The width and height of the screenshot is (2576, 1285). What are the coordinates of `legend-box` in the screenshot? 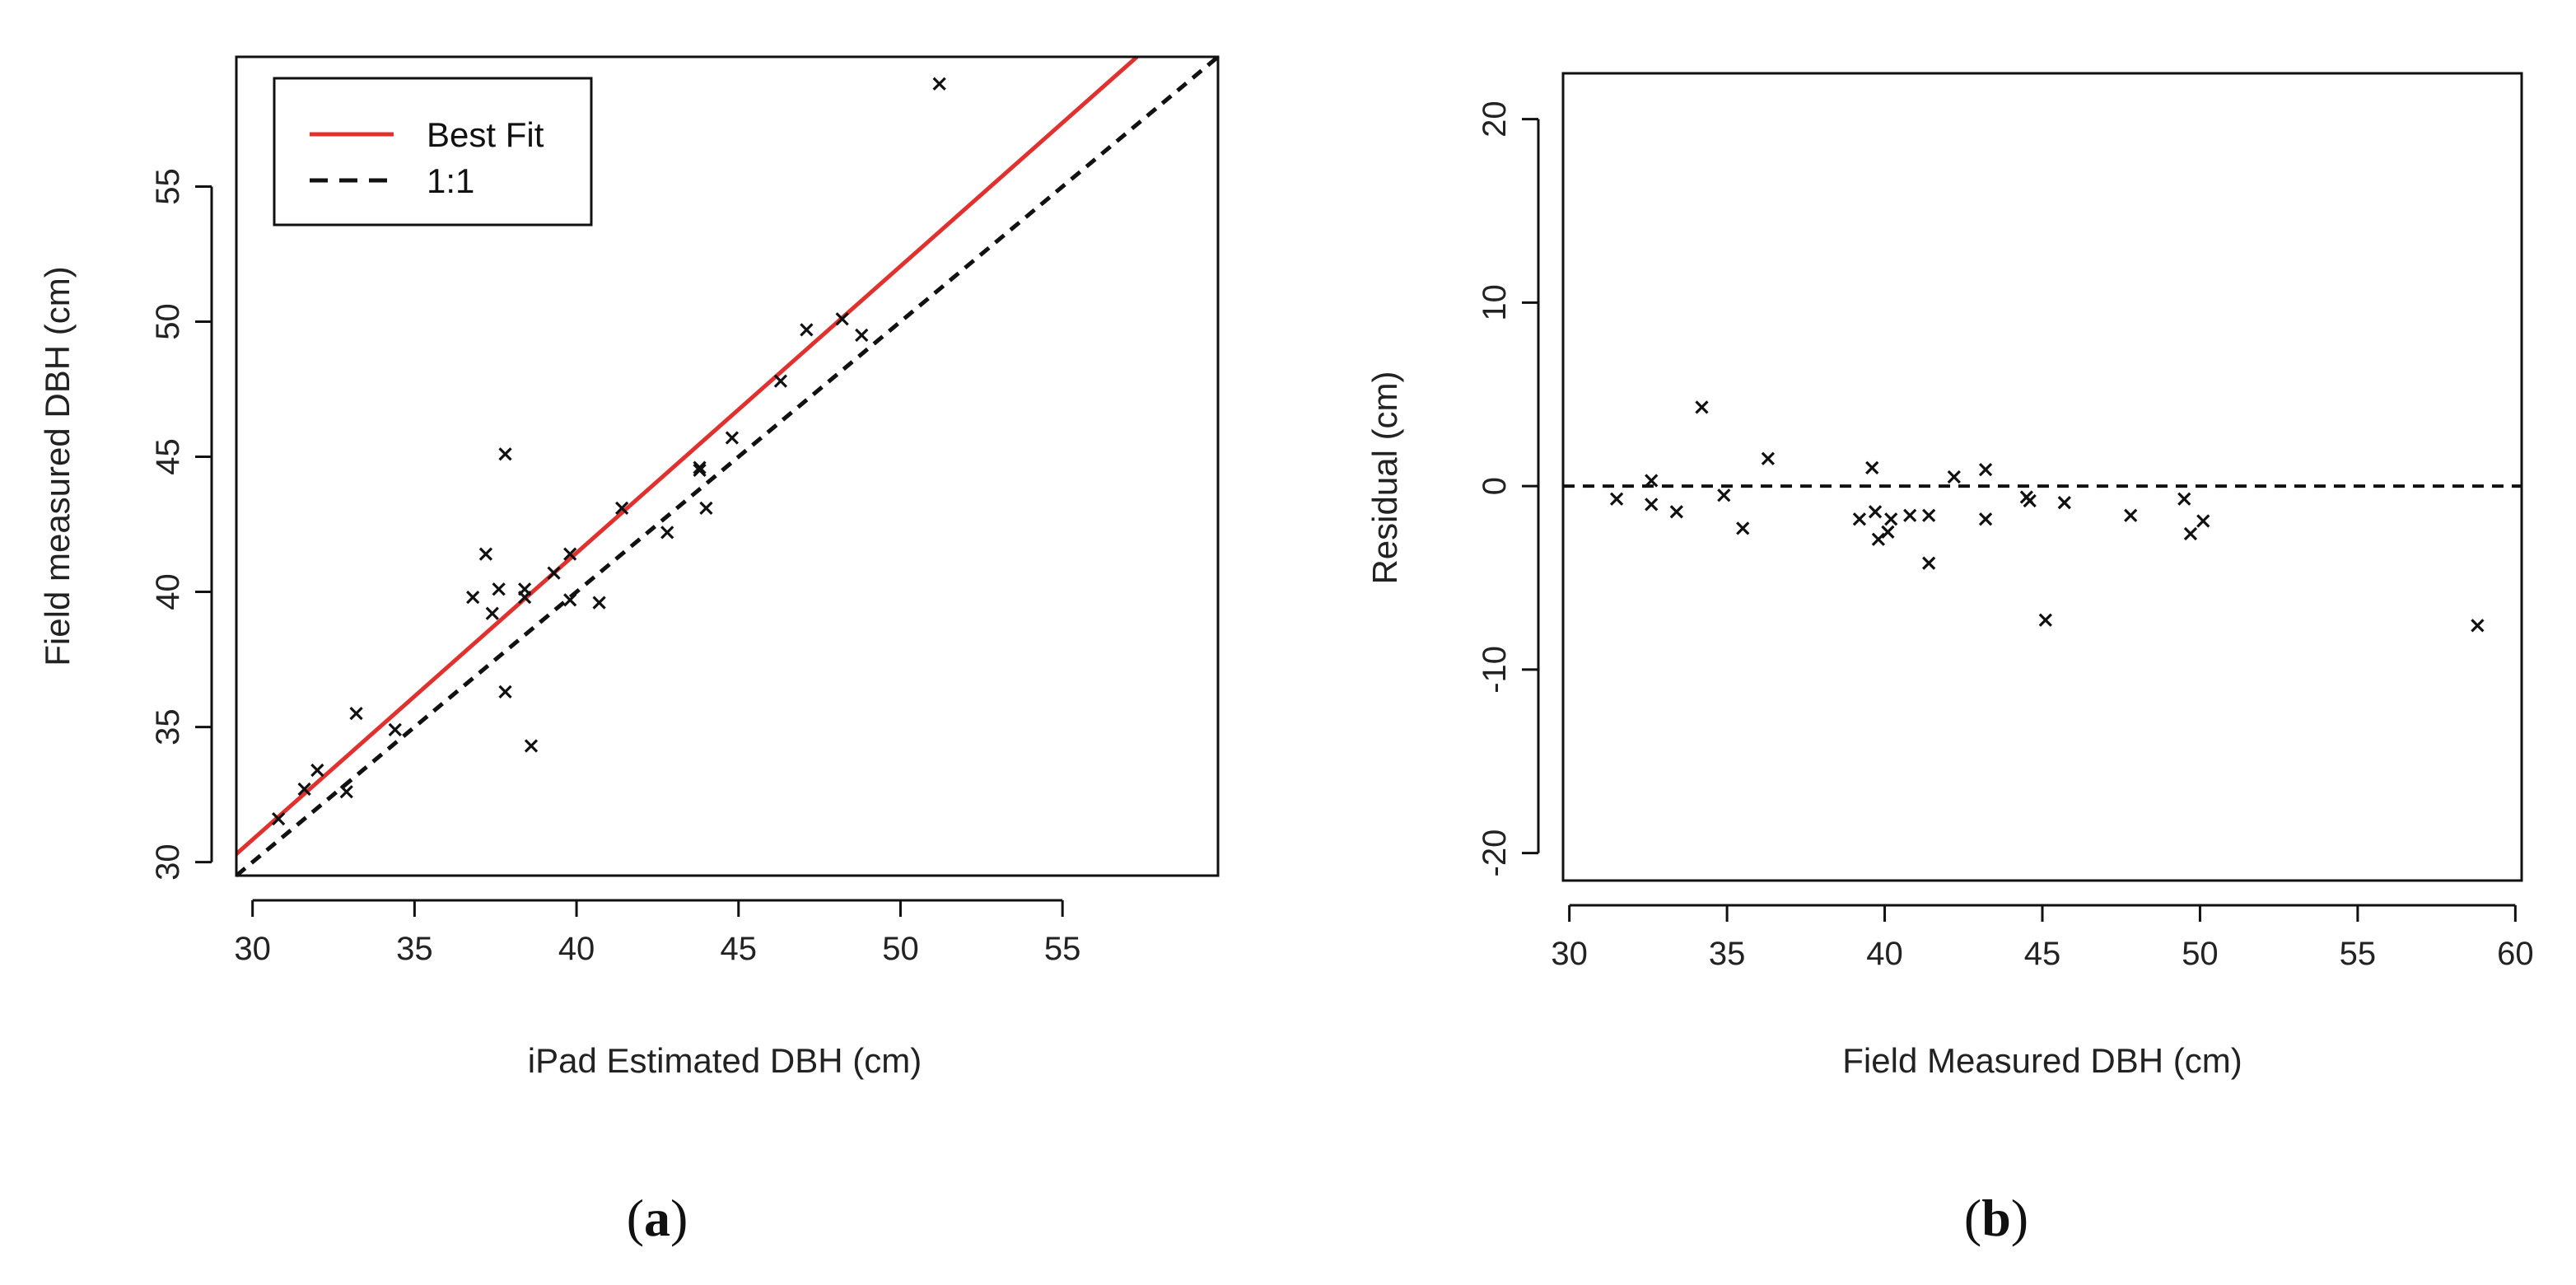 It's located at (433, 152).